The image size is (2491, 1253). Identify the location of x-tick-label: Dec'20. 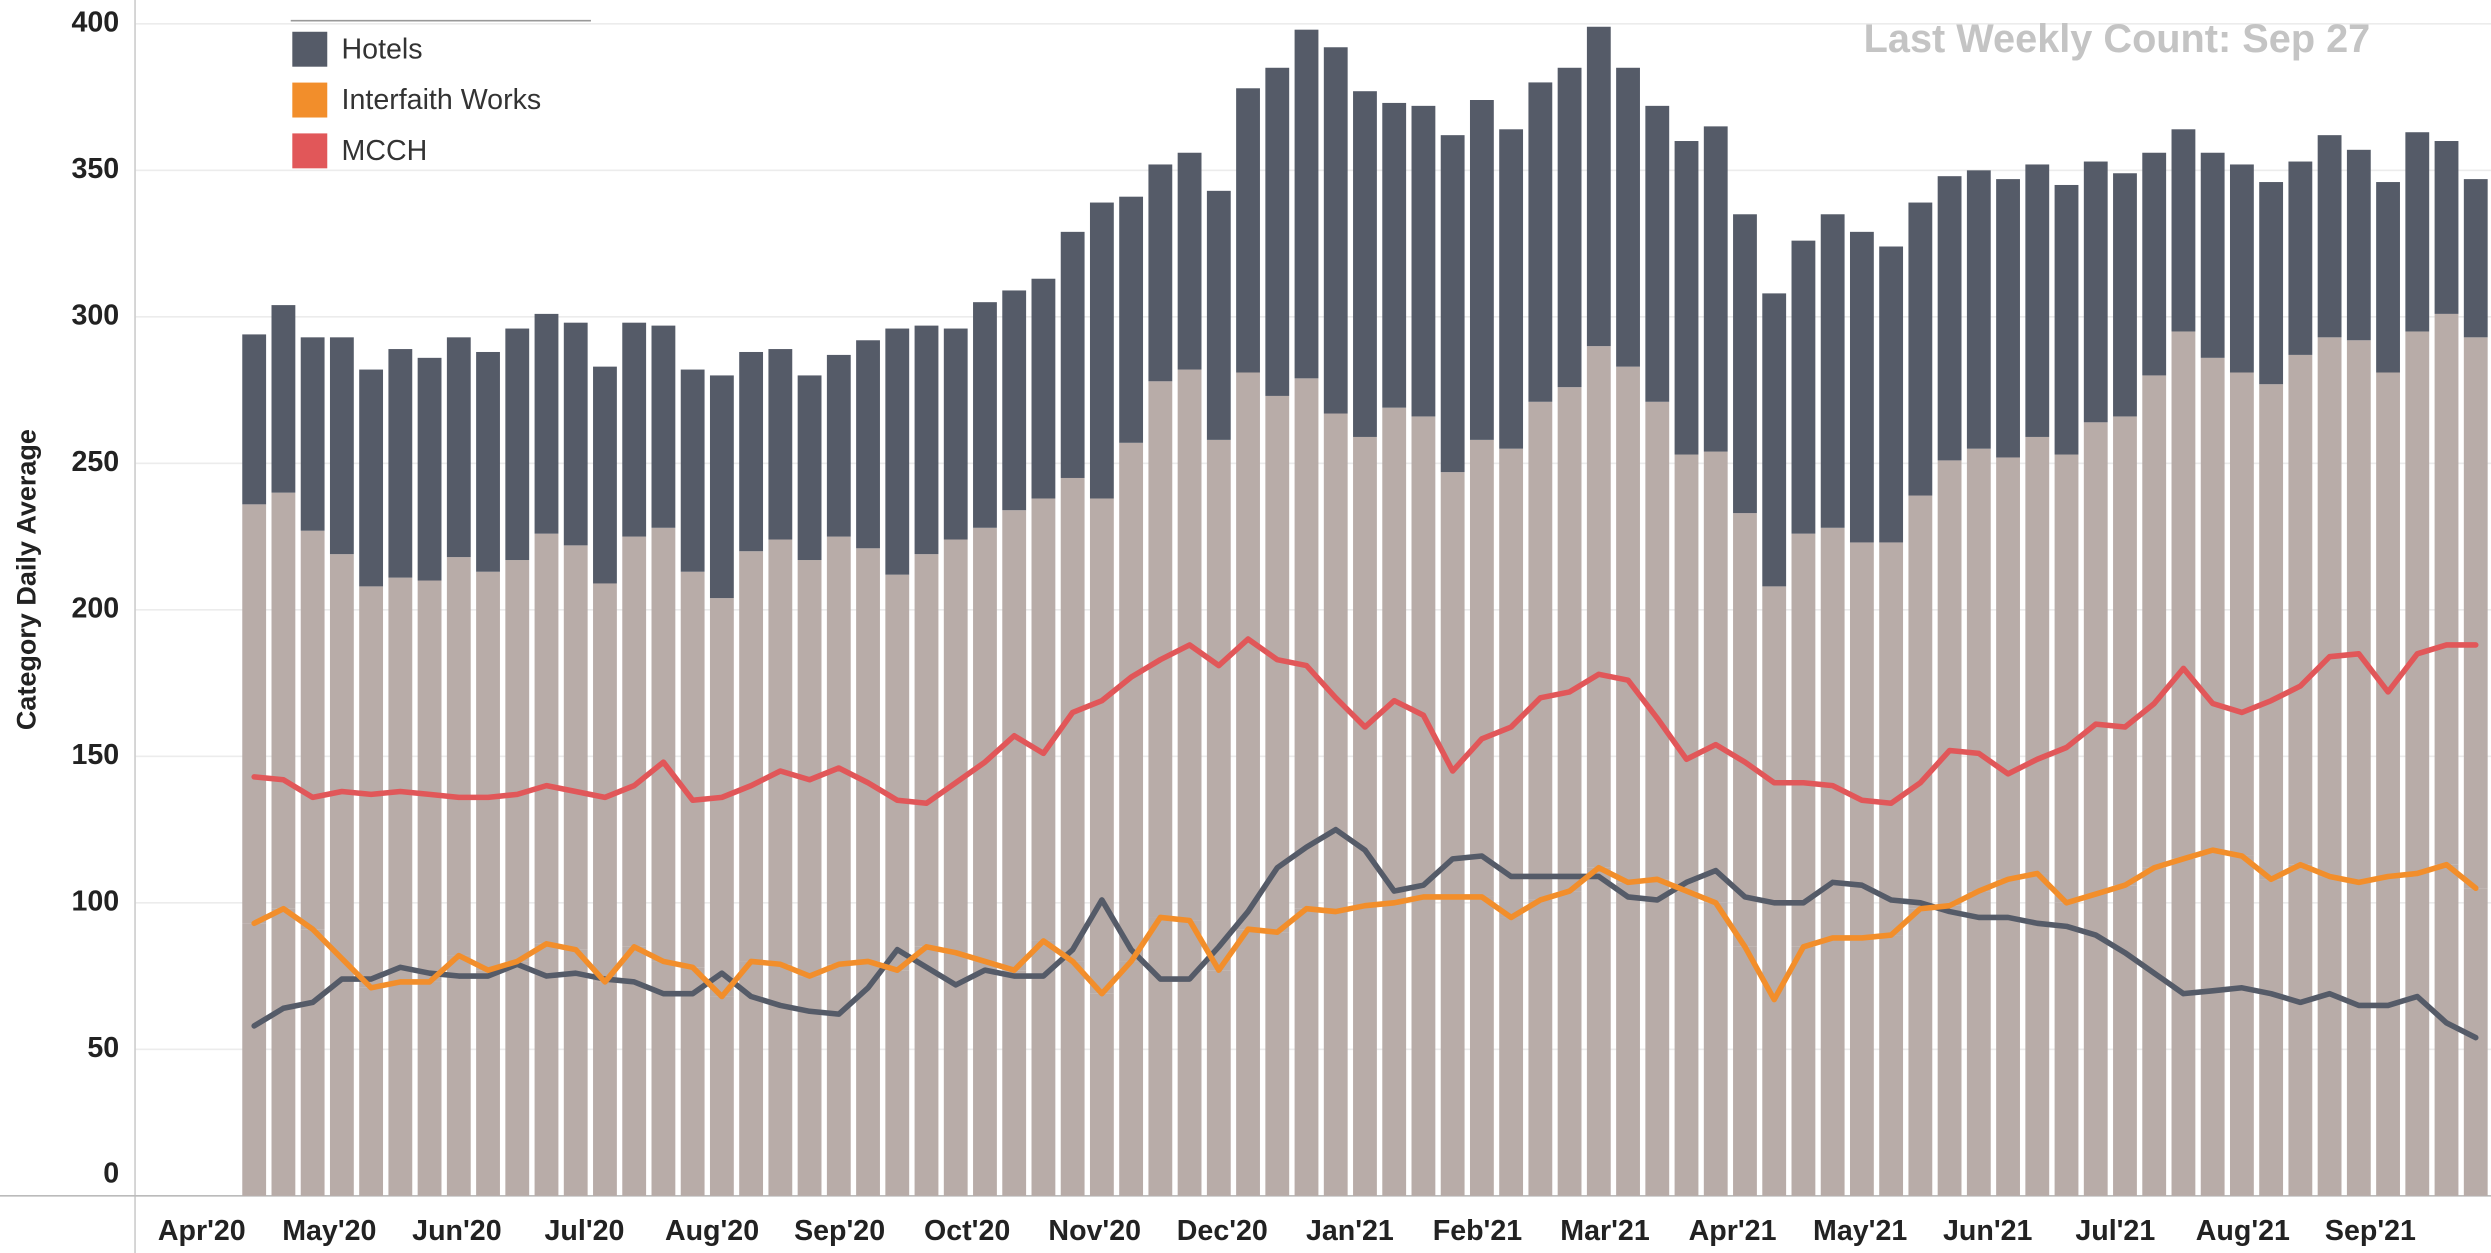
(1222, 1231).